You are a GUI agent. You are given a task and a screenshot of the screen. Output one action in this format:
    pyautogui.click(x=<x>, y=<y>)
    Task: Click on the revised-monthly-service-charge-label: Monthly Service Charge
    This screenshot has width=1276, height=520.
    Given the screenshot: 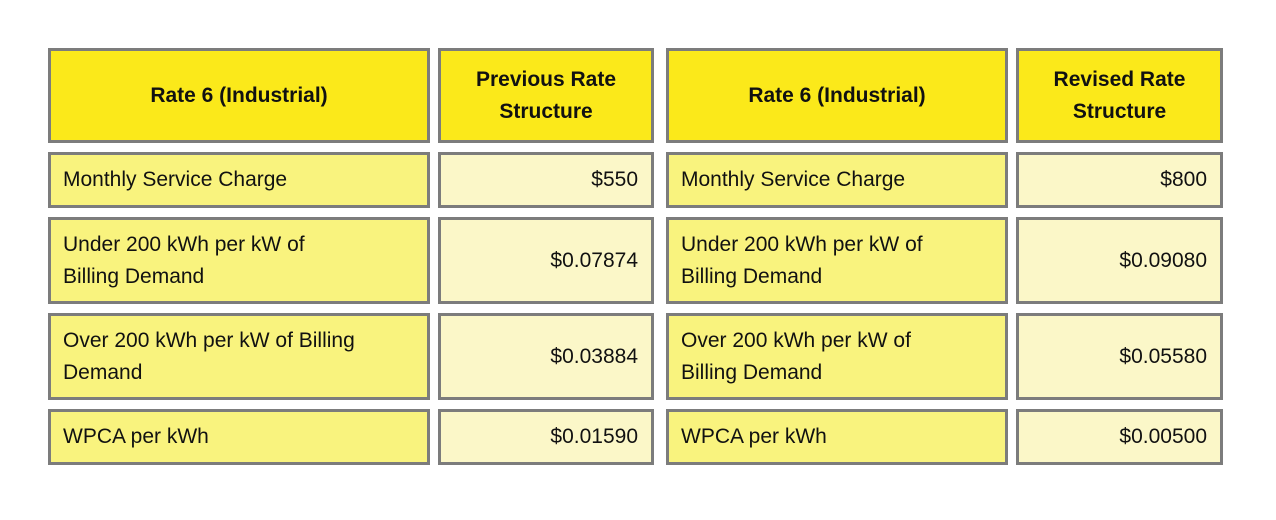 What is the action you would take?
    pyautogui.click(x=837, y=180)
    